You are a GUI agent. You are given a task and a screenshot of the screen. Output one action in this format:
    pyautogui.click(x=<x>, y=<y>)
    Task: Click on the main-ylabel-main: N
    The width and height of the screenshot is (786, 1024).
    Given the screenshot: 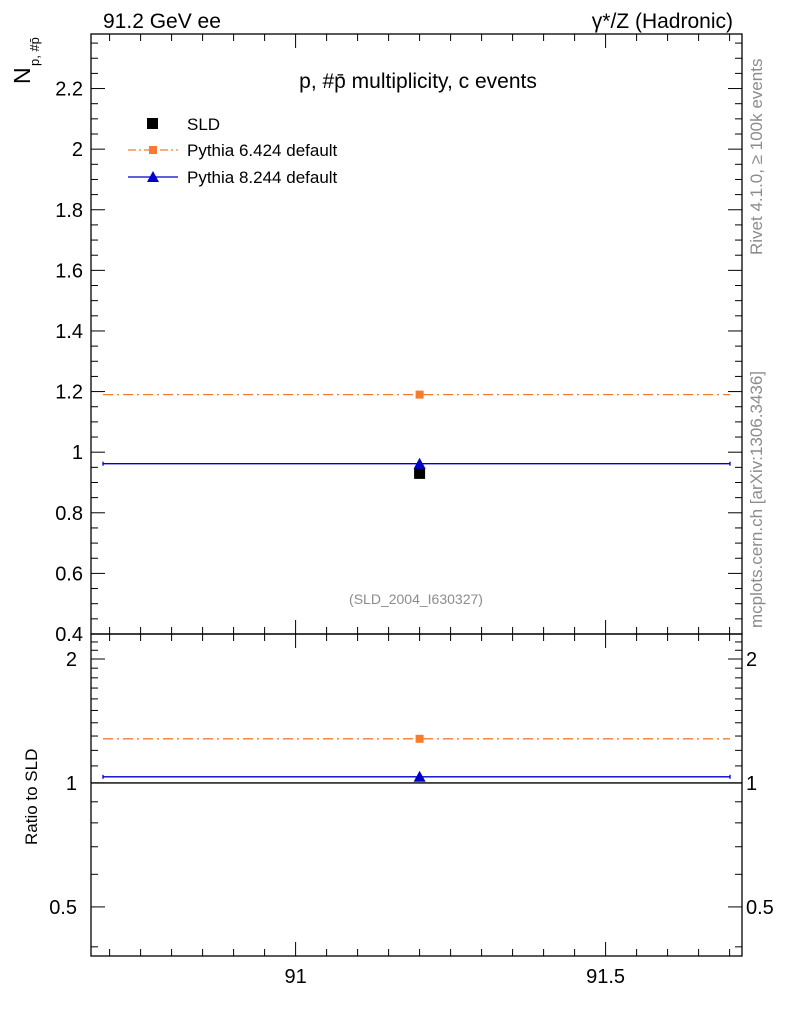 What is the action you would take?
    pyautogui.click(x=22, y=75)
    